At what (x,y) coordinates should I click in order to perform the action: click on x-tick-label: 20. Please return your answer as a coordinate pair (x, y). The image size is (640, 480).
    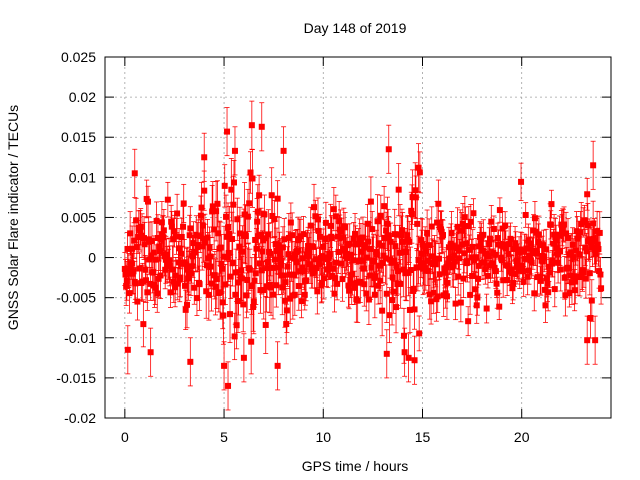
    Looking at the image, I should click on (522, 437).